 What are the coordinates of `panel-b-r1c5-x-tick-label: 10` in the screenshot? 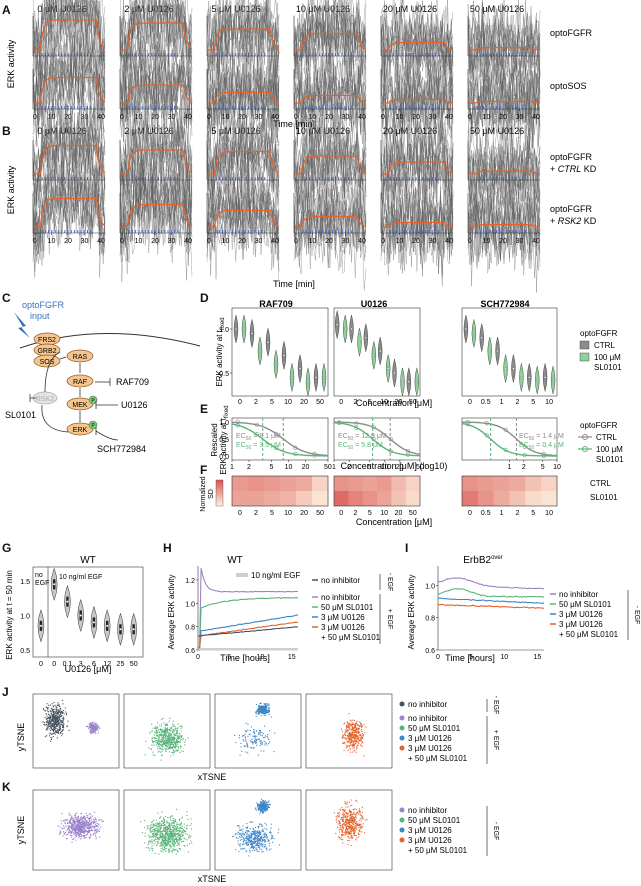 It's located at (487, 241).